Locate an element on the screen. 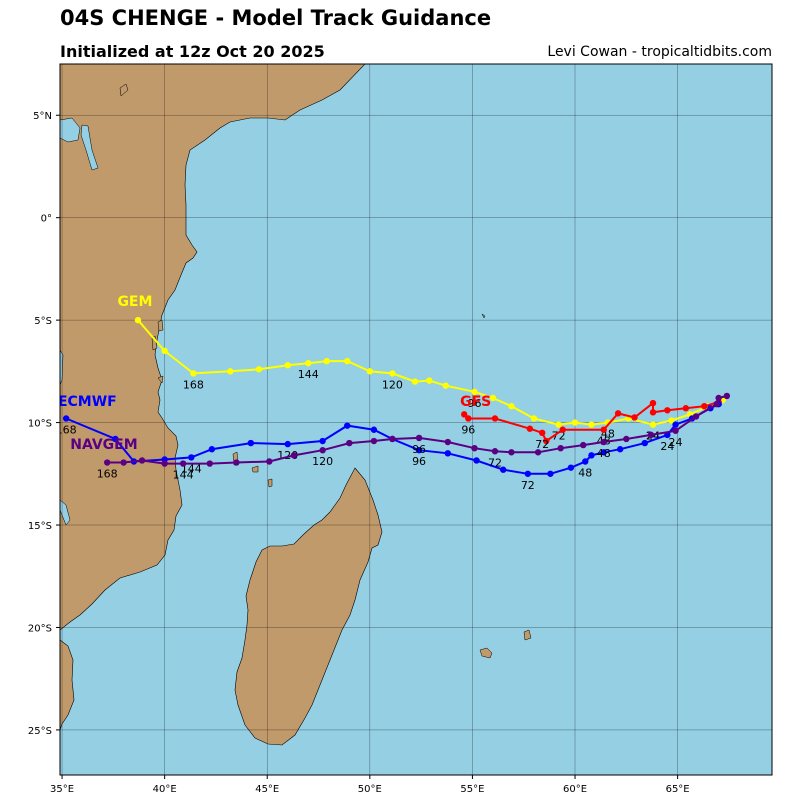 The height and width of the screenshot is (800, 800). model-label: NAVGEM is located at coordinates (103, 445).